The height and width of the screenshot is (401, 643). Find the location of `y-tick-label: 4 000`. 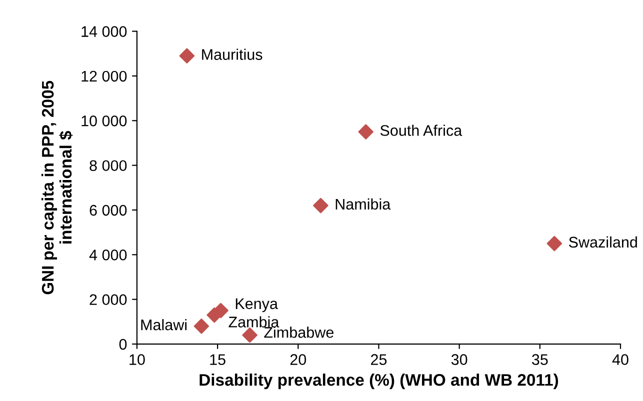

y-tick-label: 4 000 is located at coordinates (108, 255).